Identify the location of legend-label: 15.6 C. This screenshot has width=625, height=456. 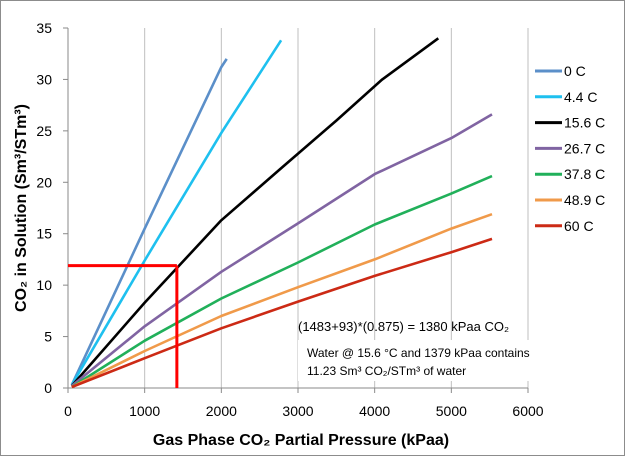
(584, 123).